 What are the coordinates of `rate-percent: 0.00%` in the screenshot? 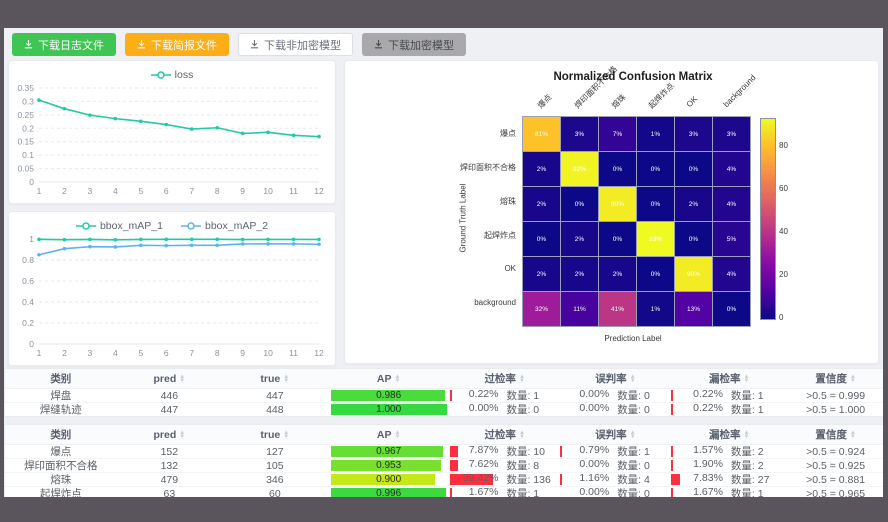 It's located at (594, 464).